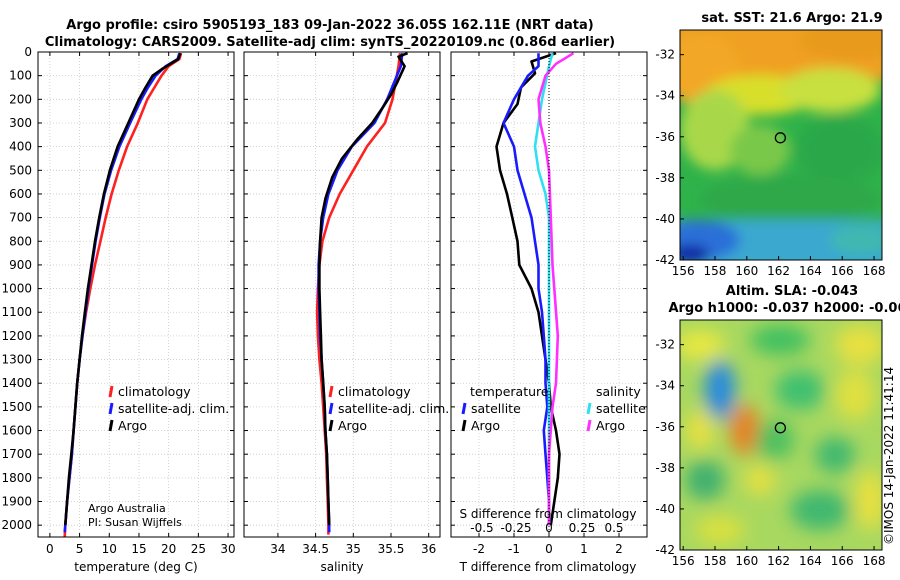 The height and width of the screenshot is (580, 900). What do you see at coordinates (28, 52) in the screenshot?
I see `y-tick-label: 0` at bounding box center [28, 52].